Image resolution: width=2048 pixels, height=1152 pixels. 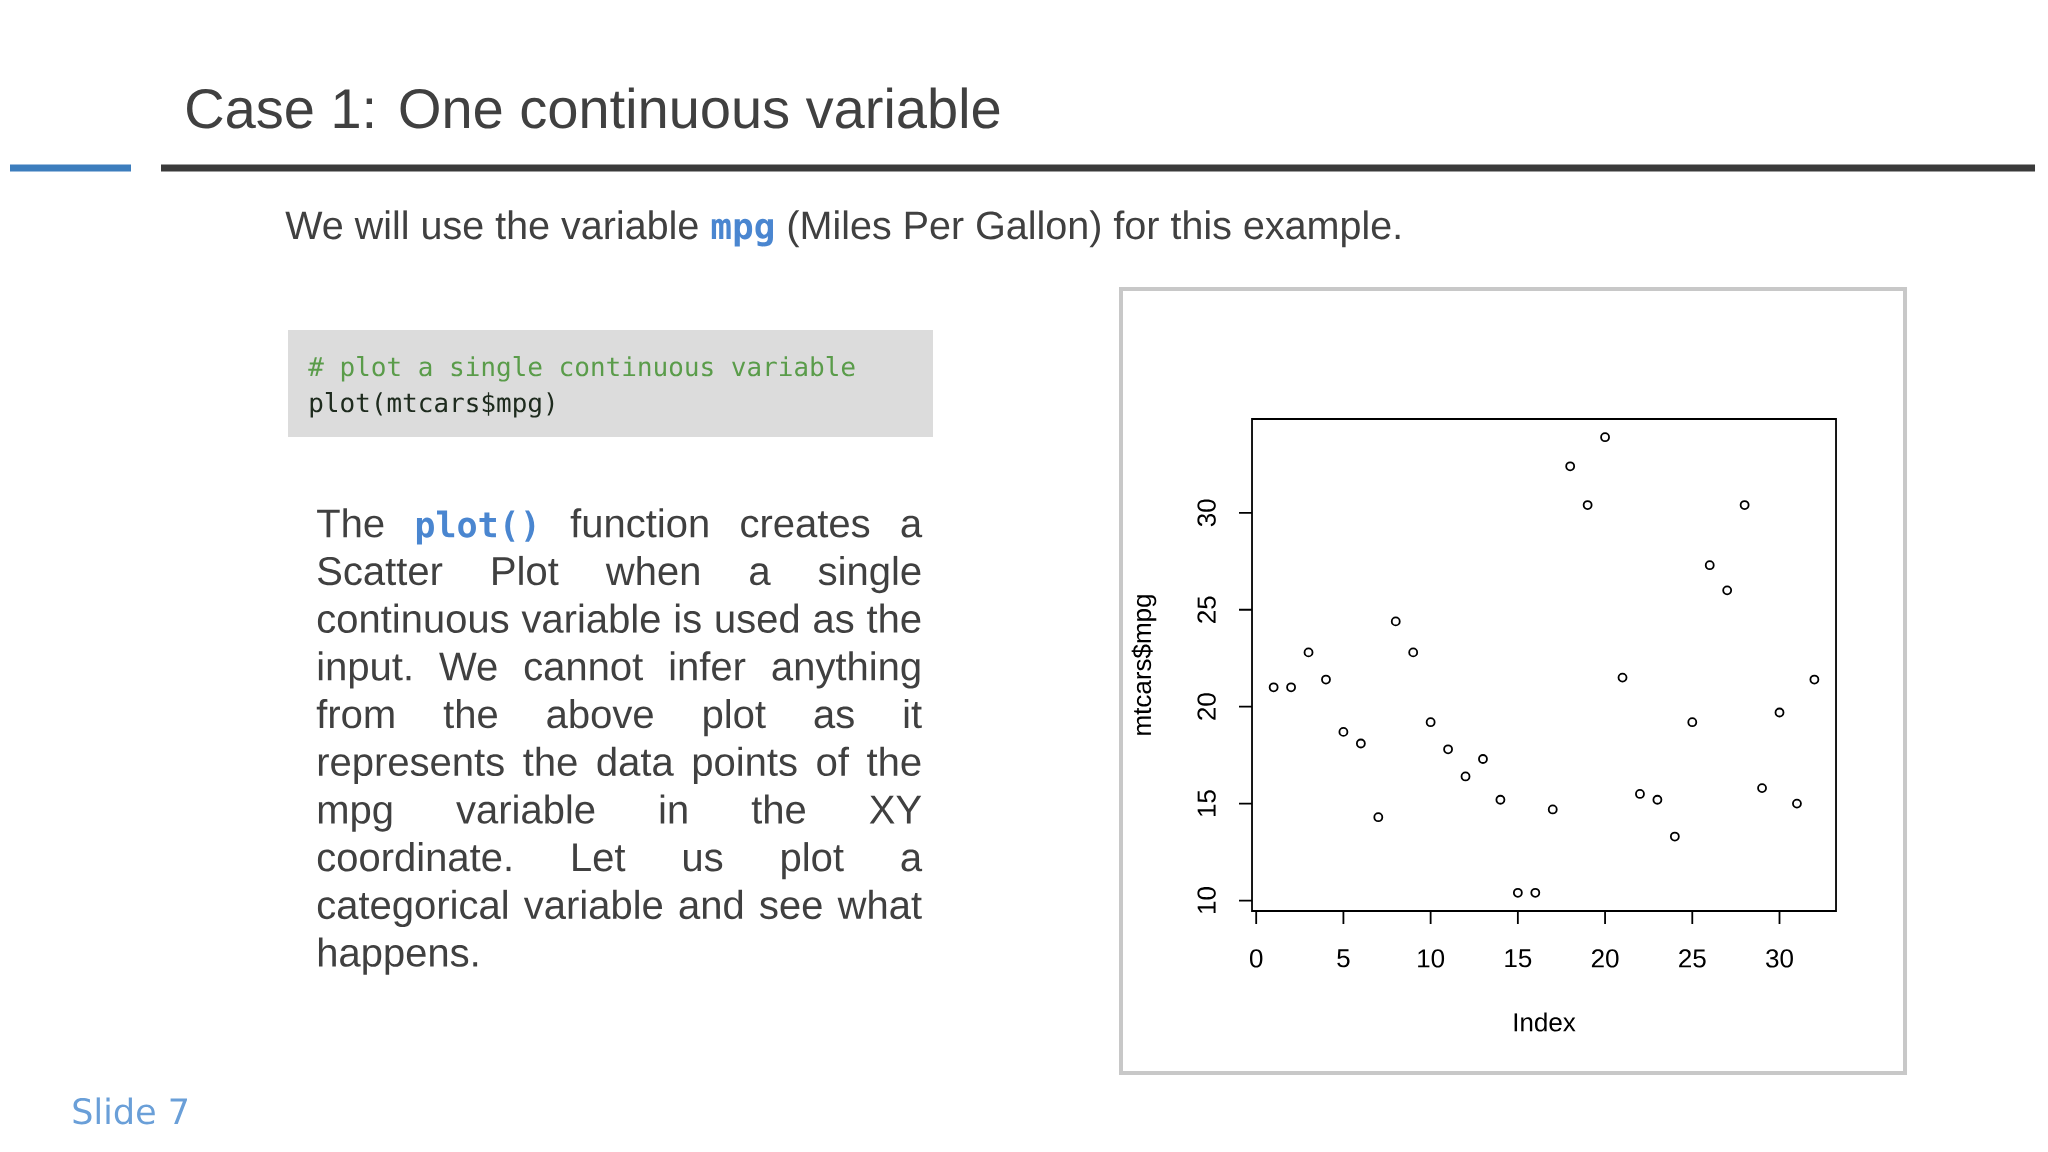 I want to click on x-tick-label: 0, so click(x=1256, y=958).